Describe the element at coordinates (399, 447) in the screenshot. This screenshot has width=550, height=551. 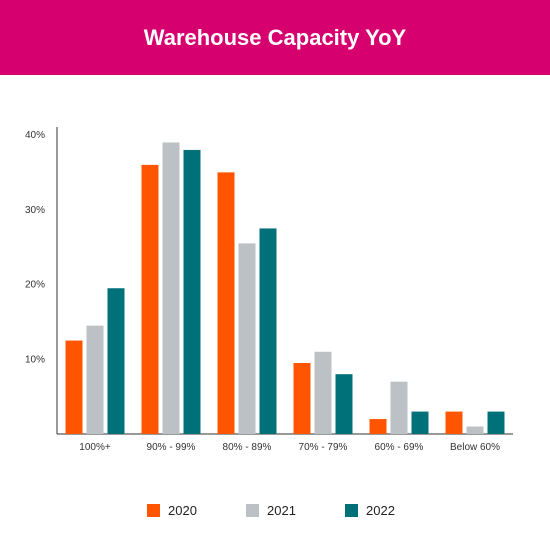
I see `x-tick-label: 60% - 69%` at that location.